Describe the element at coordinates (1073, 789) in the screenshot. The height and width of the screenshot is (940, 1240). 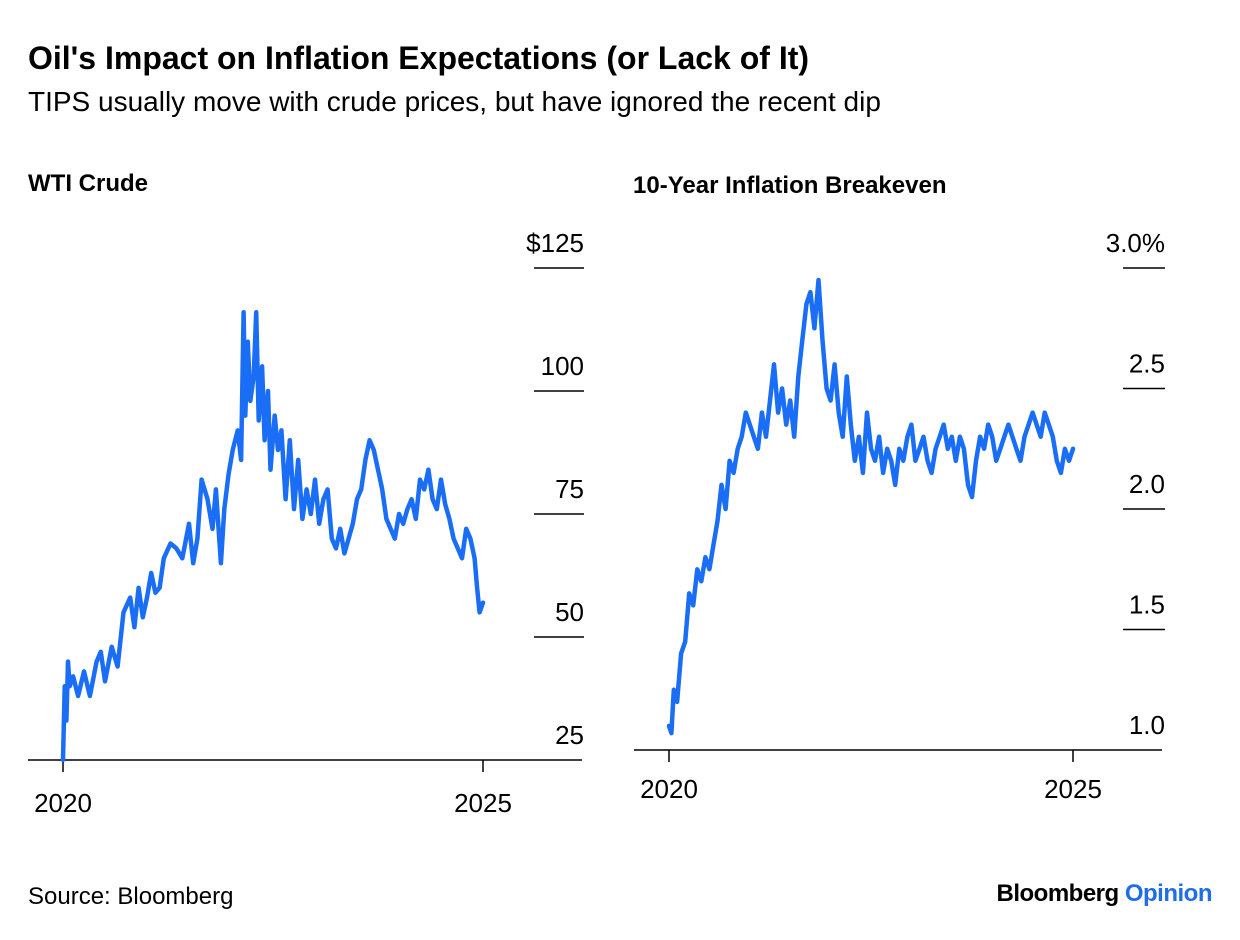
I see `breakeven-xtick-label-1: 2025` at that location.